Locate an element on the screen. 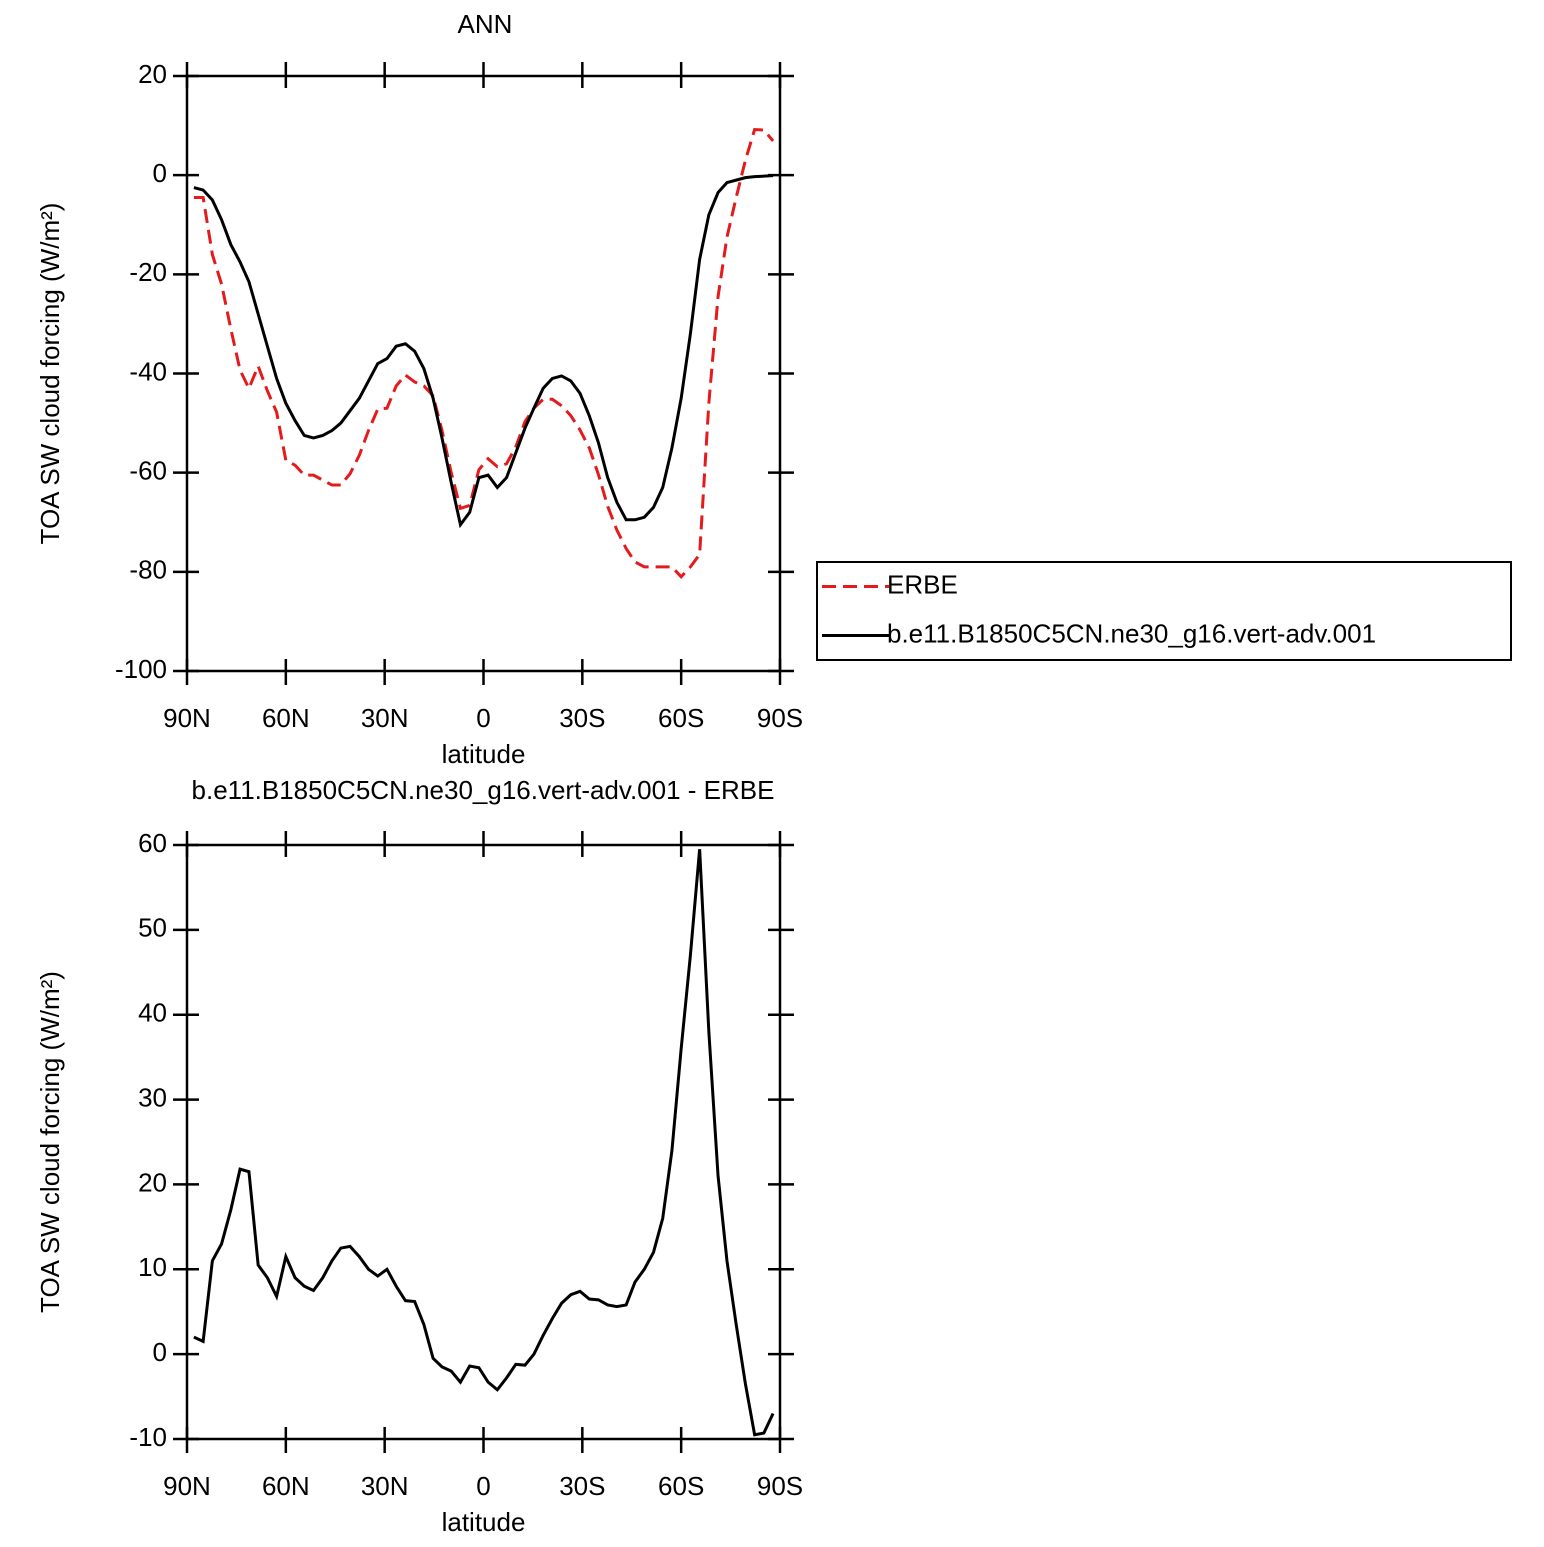 This screenshot has height=1547, width=1544. y-tick-label: 10 is located at coordinates (152, 1267).